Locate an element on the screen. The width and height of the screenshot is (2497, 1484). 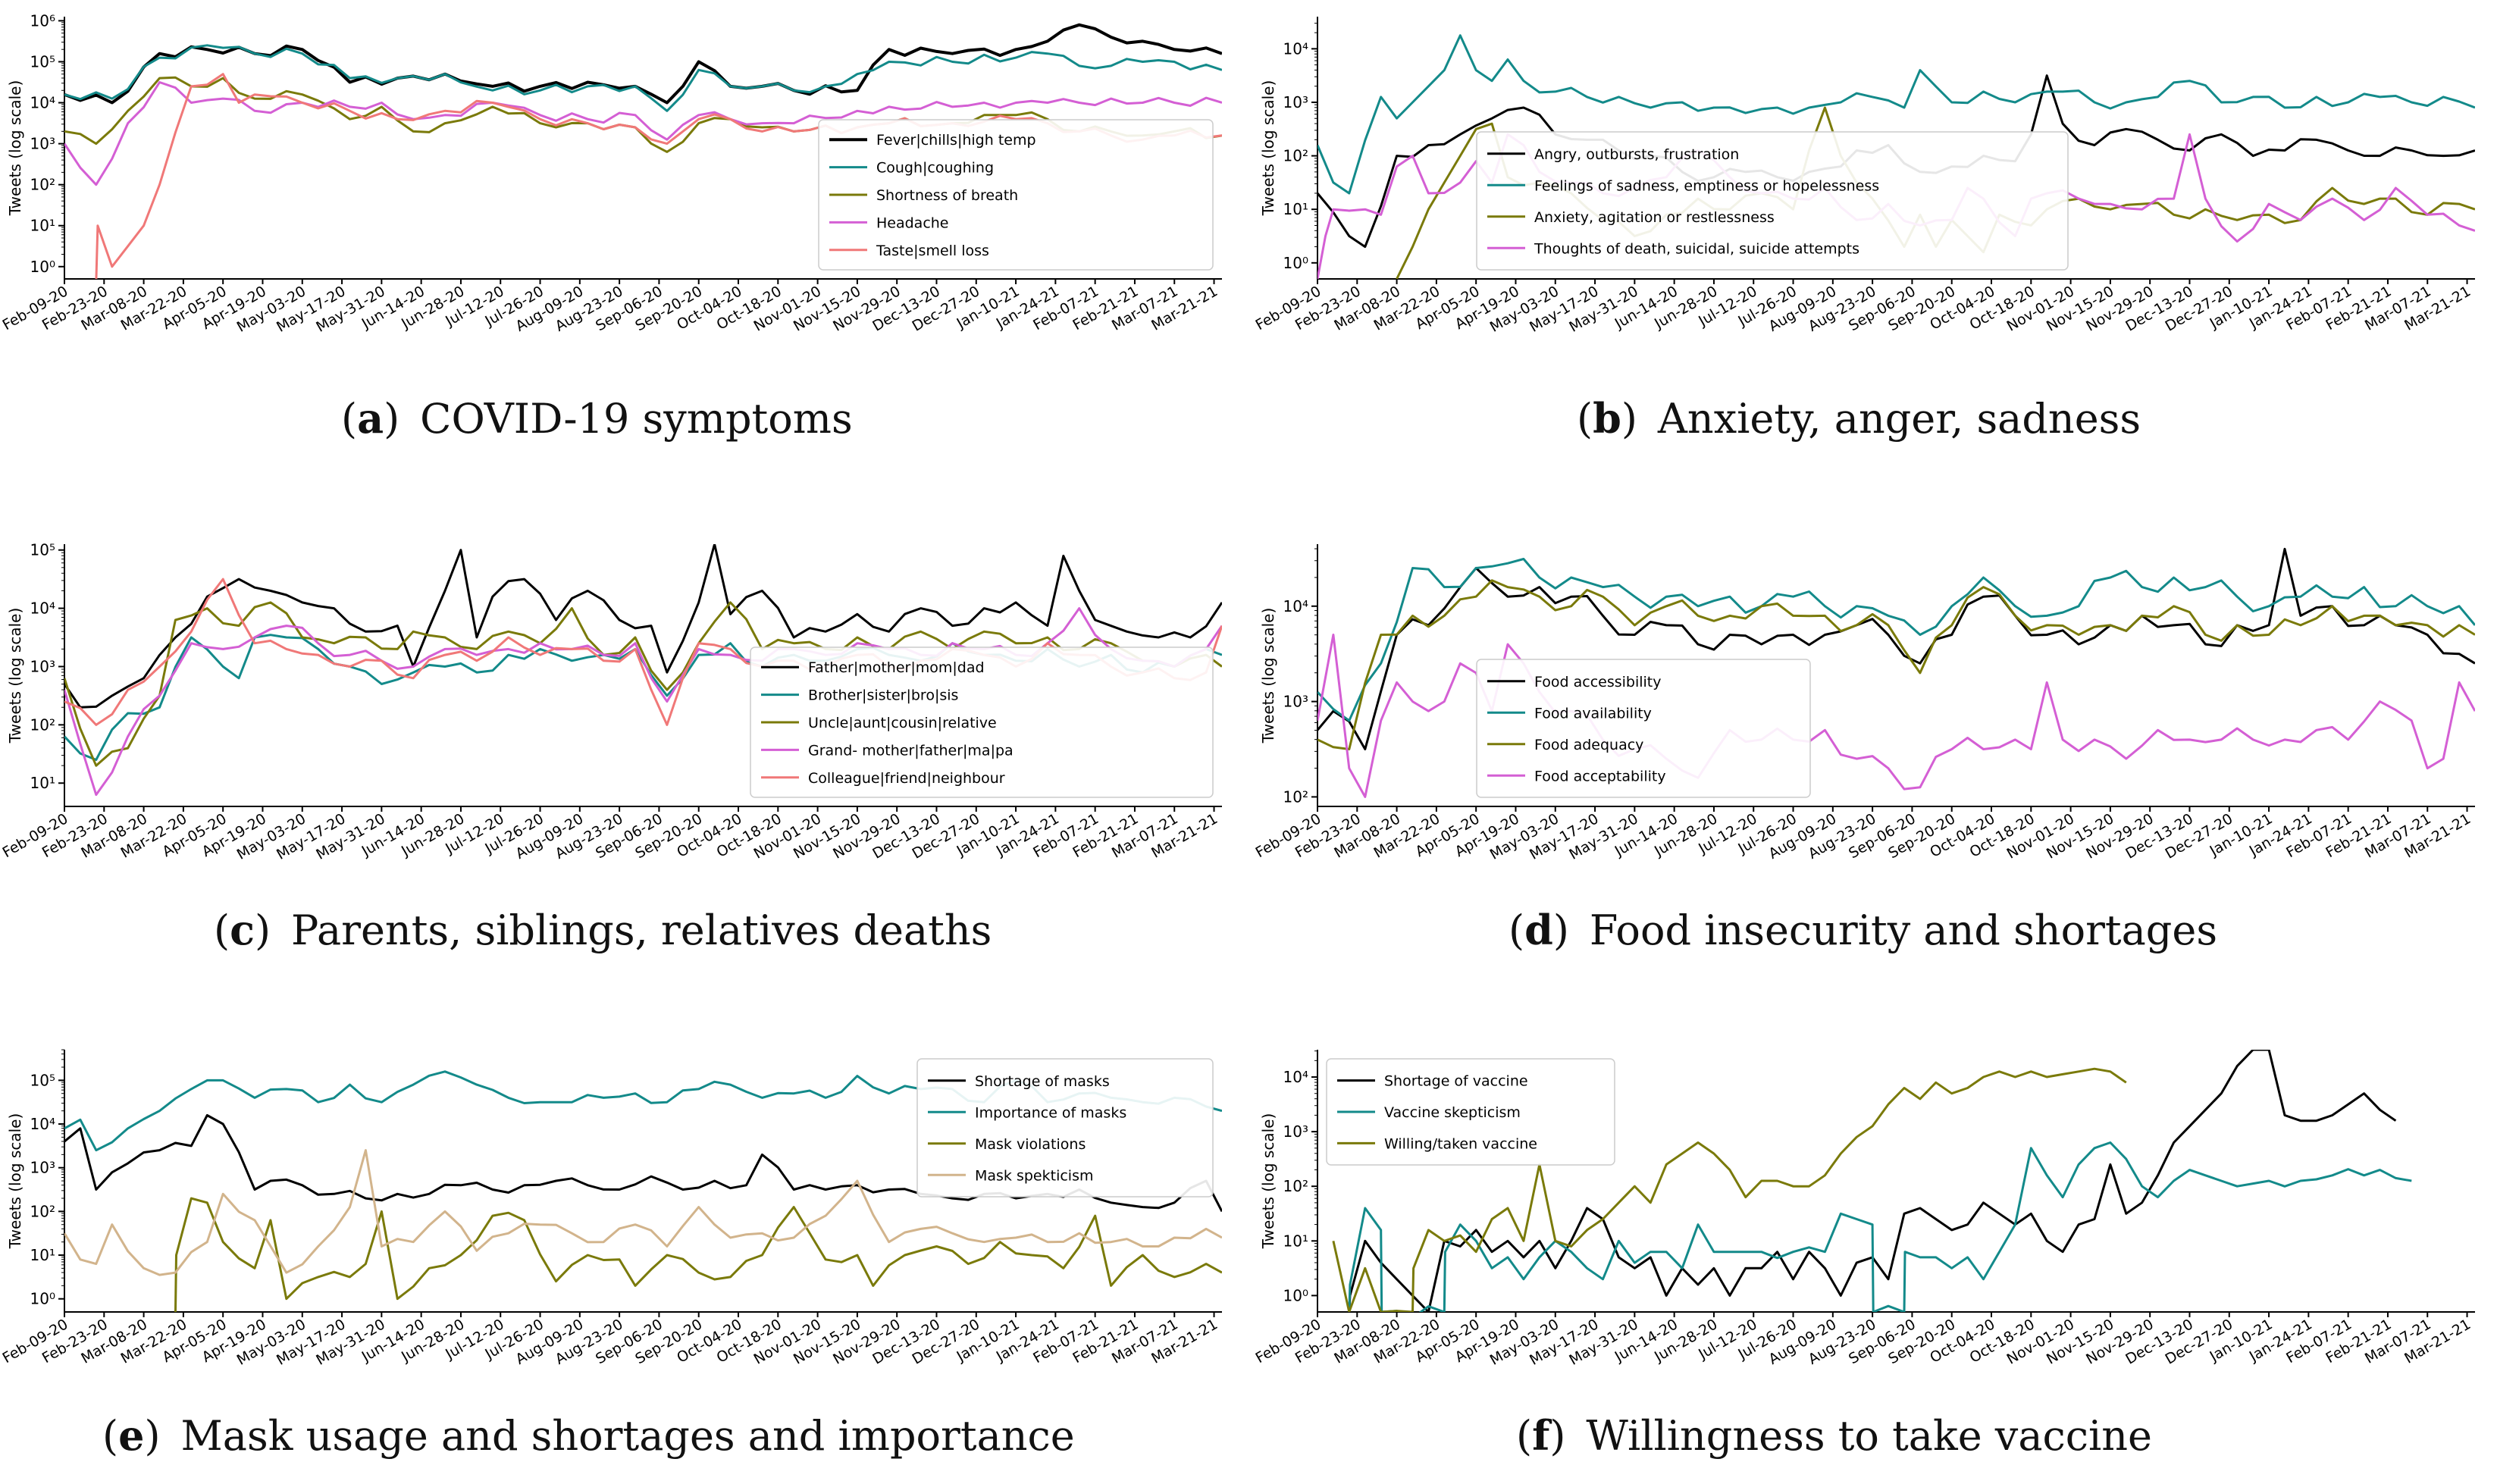
series-line-food-accessibility is located at coordinates (1896, 649).